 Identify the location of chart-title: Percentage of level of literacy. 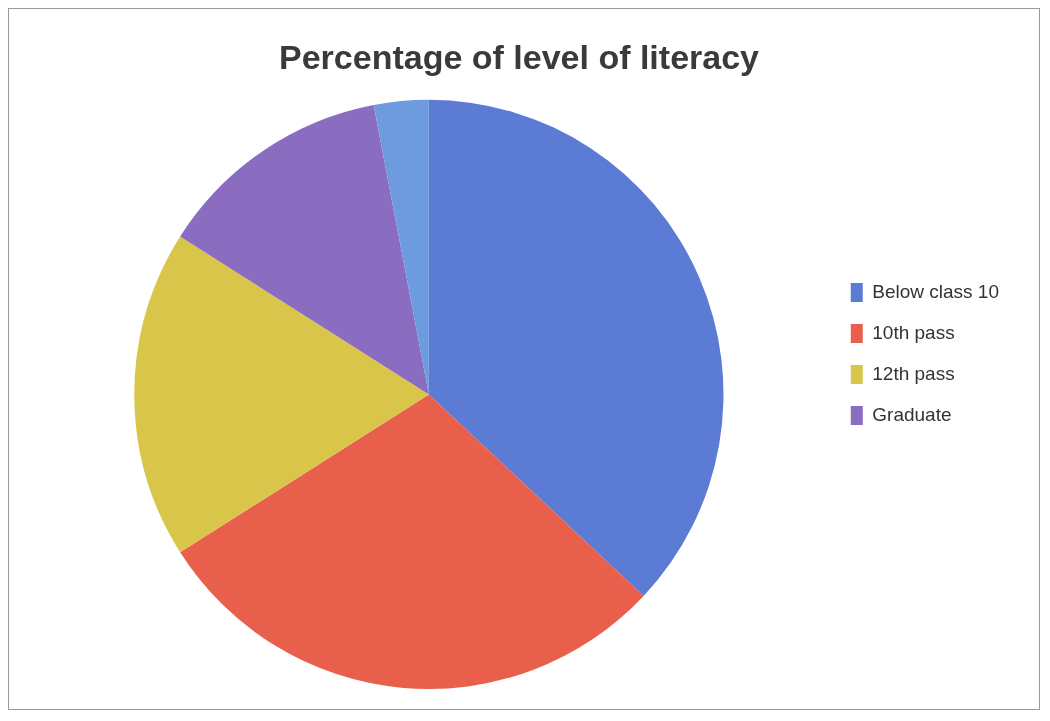
(519, 56).